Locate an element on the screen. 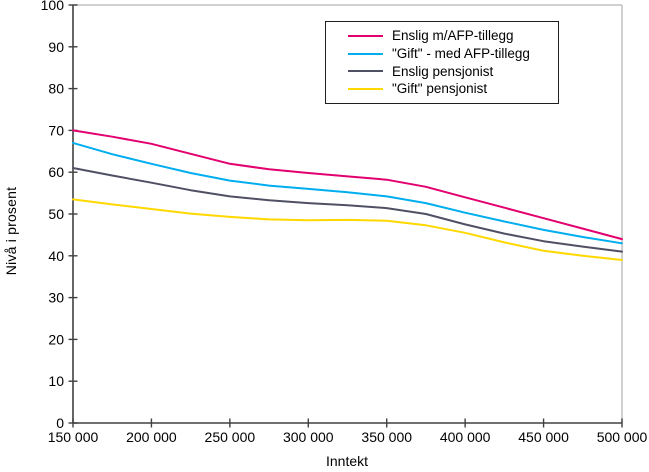  y-axis-label: Nivå i prosent is located at coordinates (11, 231).